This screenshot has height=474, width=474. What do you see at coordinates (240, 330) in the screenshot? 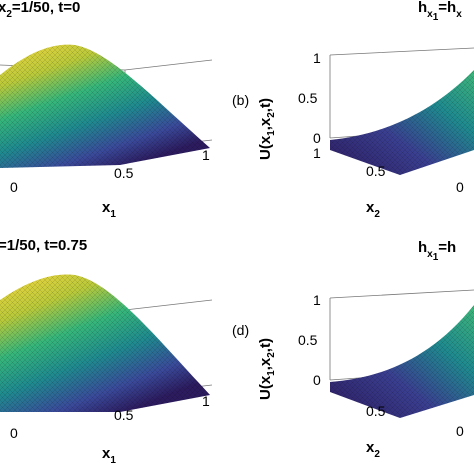
I see `panel-tag: (d)` at bounding box center [240, 330].